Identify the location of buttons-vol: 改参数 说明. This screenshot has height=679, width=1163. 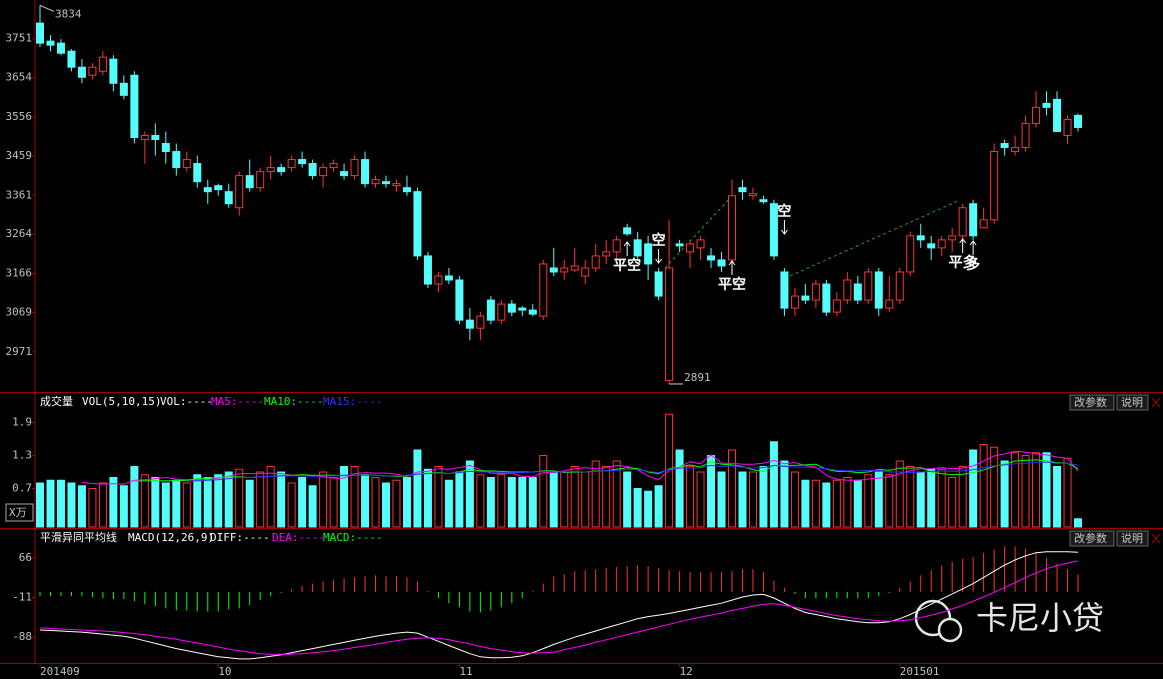
(1115, 402).